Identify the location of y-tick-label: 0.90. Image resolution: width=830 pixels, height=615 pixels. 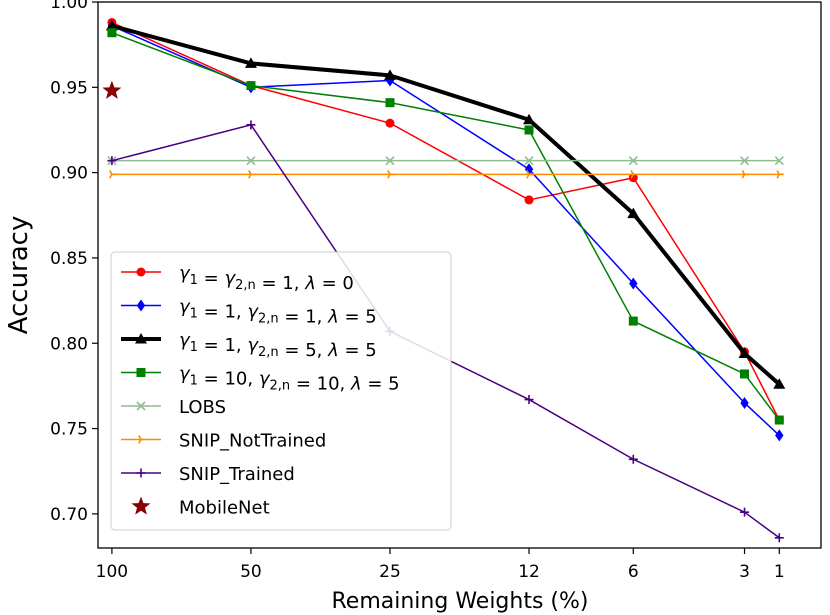
(69, 174).